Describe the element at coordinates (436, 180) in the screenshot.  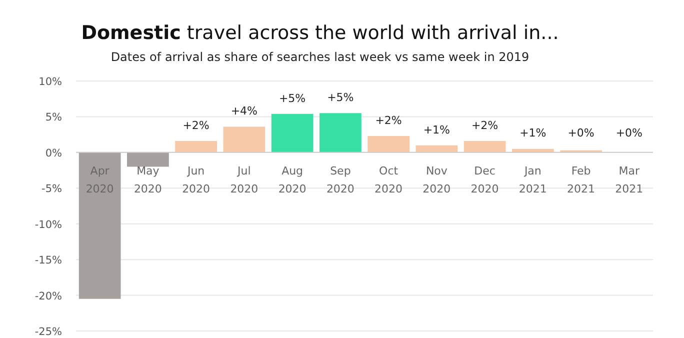
I see `x-tick-label: Nov 2020` at that location.